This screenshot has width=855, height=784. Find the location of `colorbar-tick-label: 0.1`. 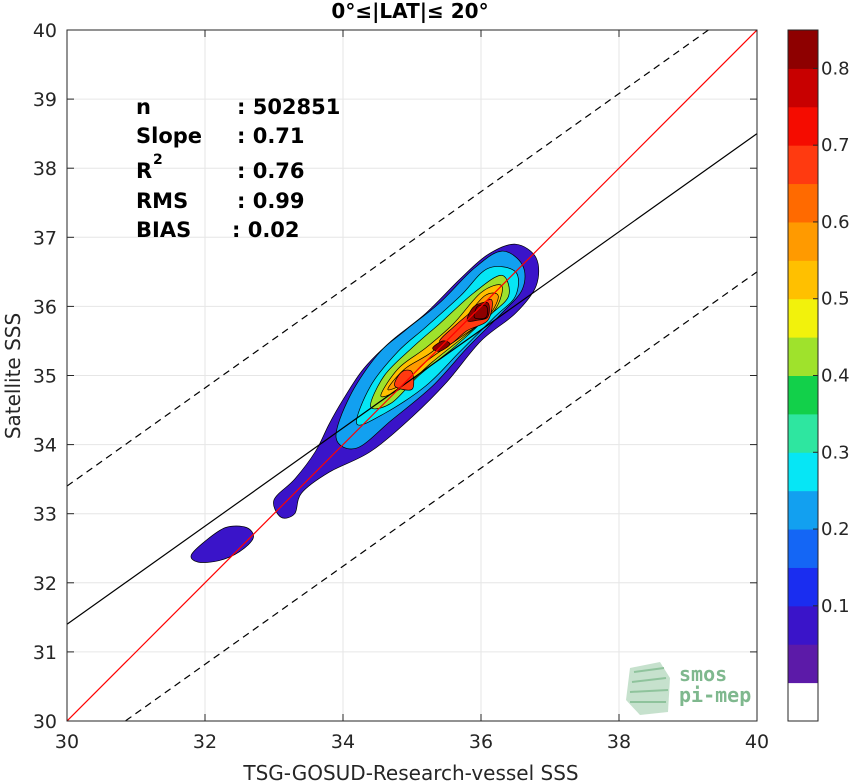

colorbar-tick-label: 0.1 is located at coordinates (835, 606).